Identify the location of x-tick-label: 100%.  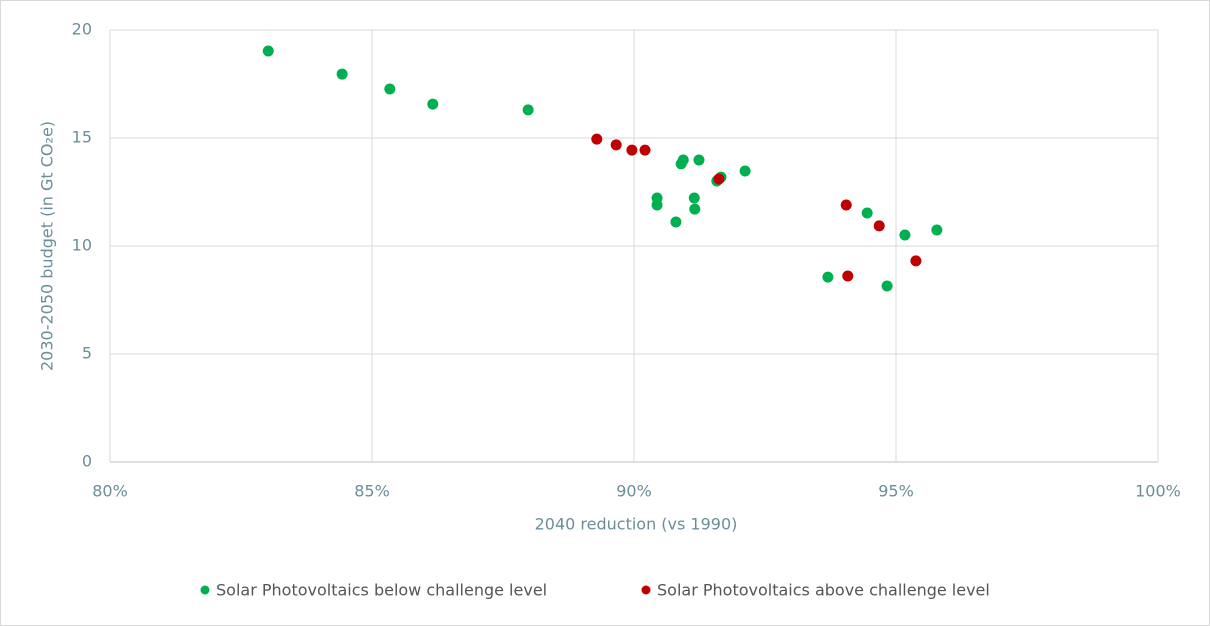
(1158, 491).